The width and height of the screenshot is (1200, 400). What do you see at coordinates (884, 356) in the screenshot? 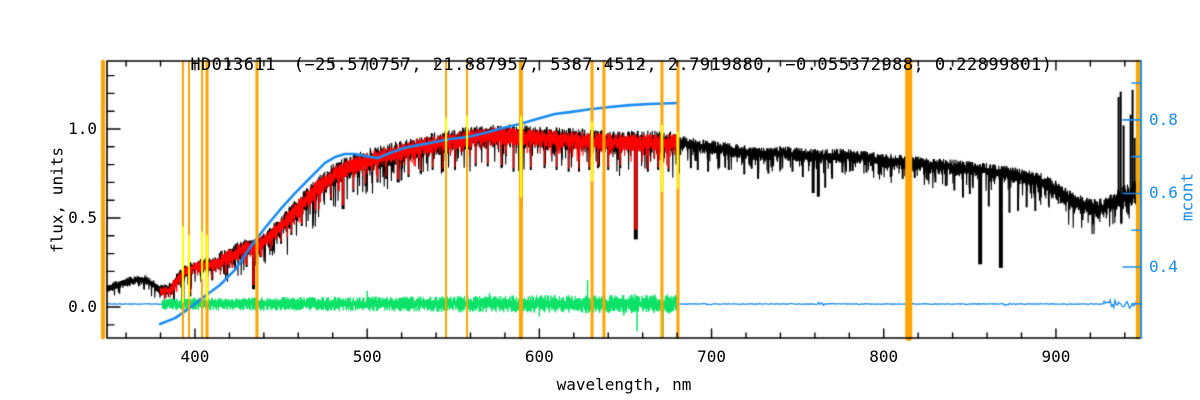
I see `x-tick-label: 800` at bounding box center [884, 356].